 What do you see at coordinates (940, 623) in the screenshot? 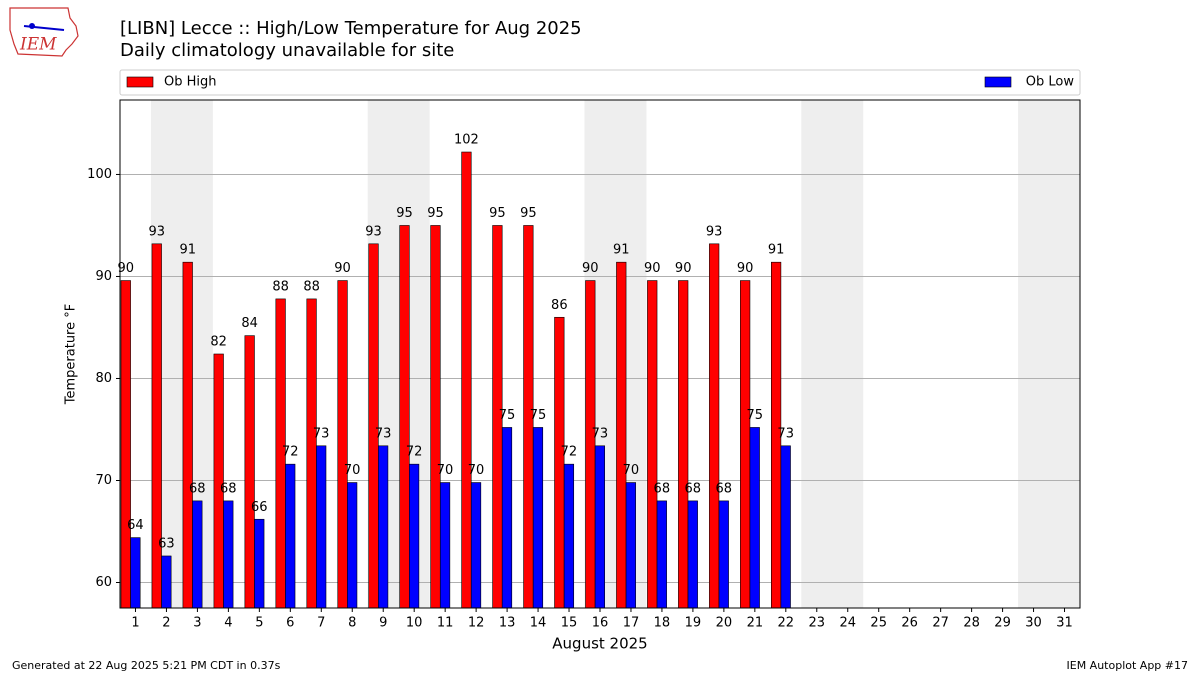
I see `x-tick-label: 27` at bounding box center [940, 623].